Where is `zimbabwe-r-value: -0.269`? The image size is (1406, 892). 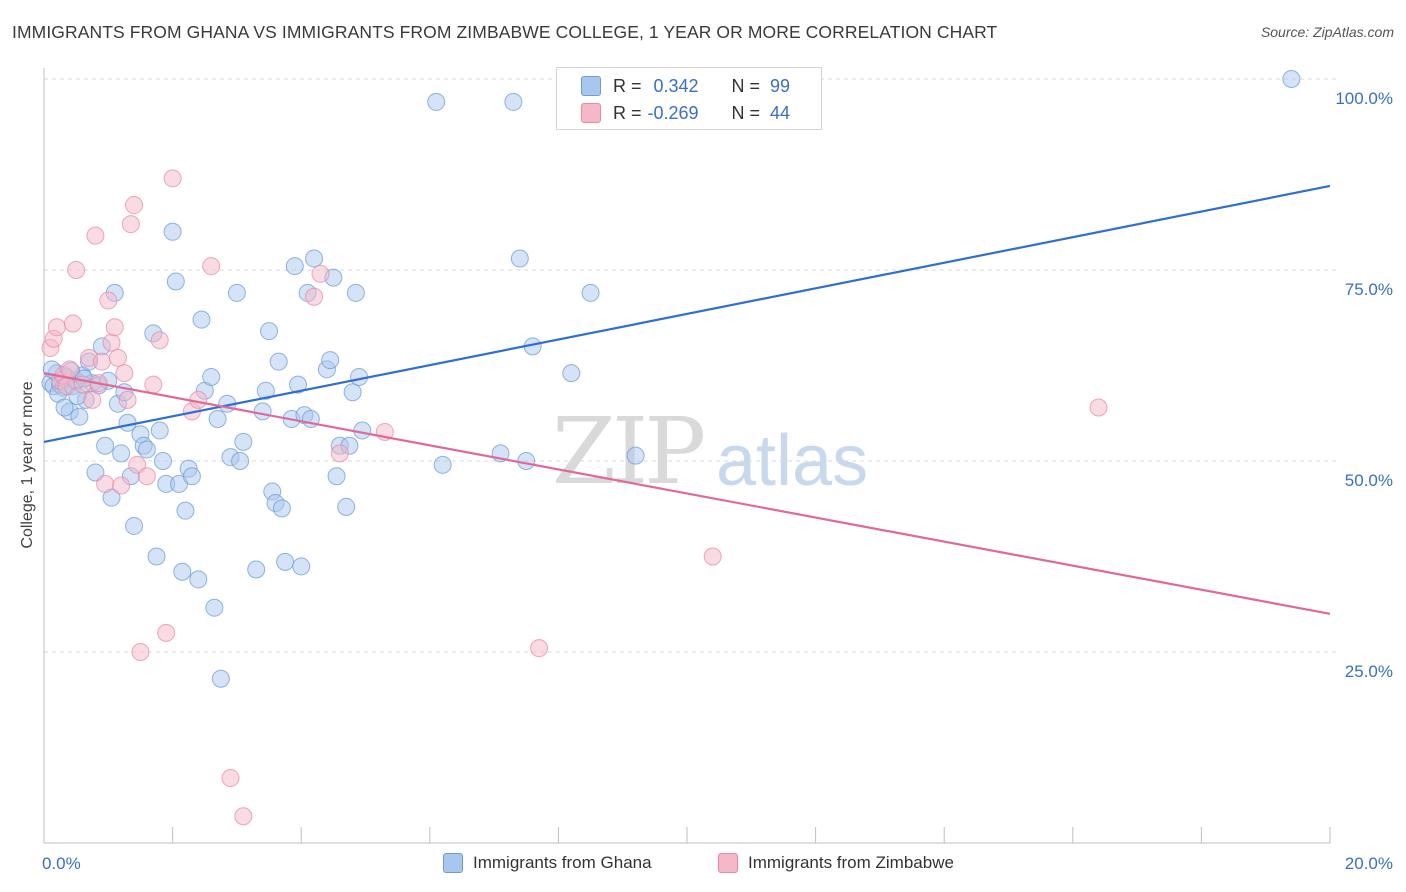
zimbabwe-r-value: -0.269 is located at coordinates (673, 112).